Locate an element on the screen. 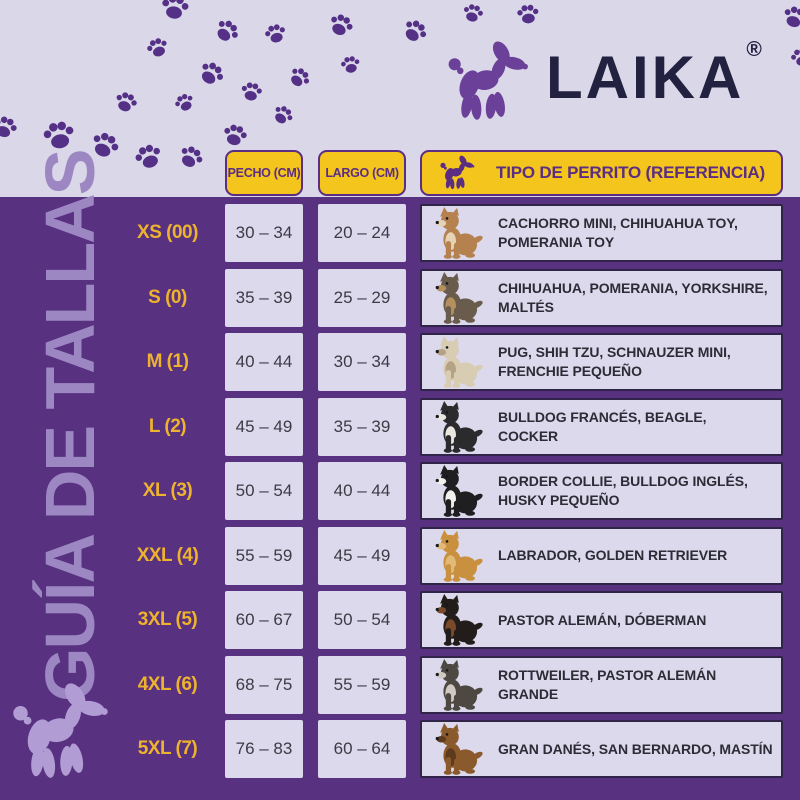  breed-cell: ROTTWEILER, PASTOR ALEMÁN GRANDE is located at coordinates (601, 684).